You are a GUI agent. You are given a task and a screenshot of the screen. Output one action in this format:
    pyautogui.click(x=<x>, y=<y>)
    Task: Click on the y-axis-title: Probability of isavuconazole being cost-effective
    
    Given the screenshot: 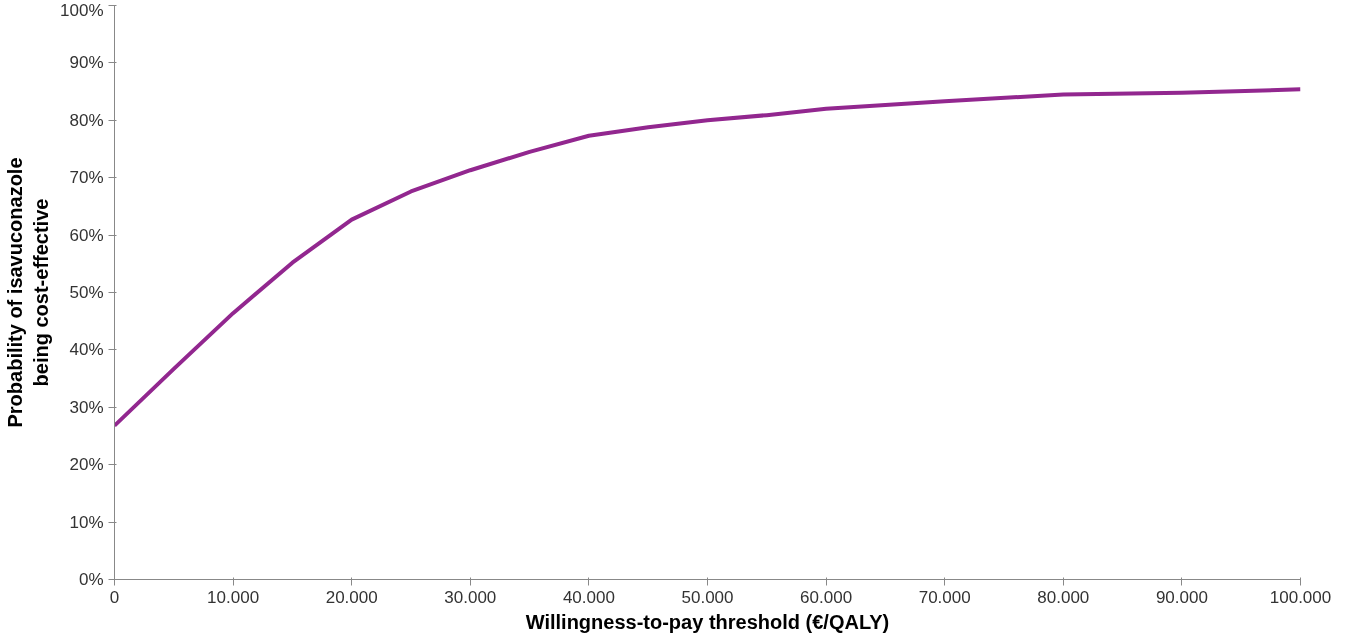 What is the action you would take?
    pyautogui.click(x=28, y=292)
    